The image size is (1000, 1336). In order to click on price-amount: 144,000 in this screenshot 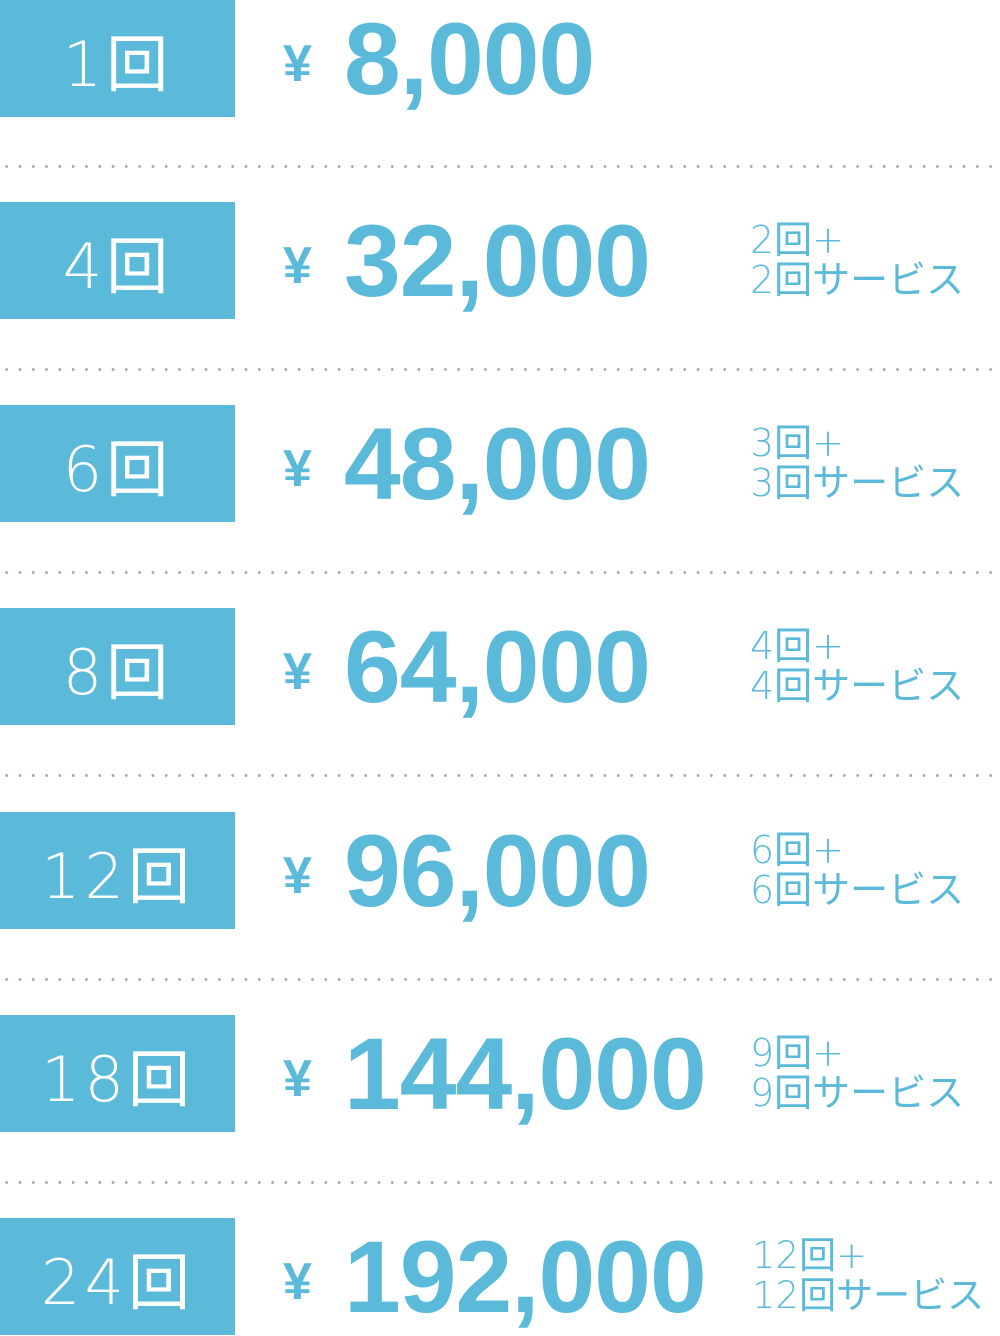, I will do `click(525, 1074)`.